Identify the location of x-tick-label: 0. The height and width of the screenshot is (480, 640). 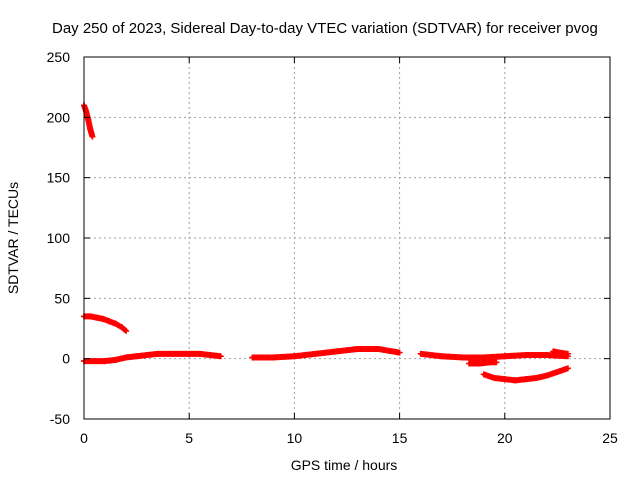
(84, 438).